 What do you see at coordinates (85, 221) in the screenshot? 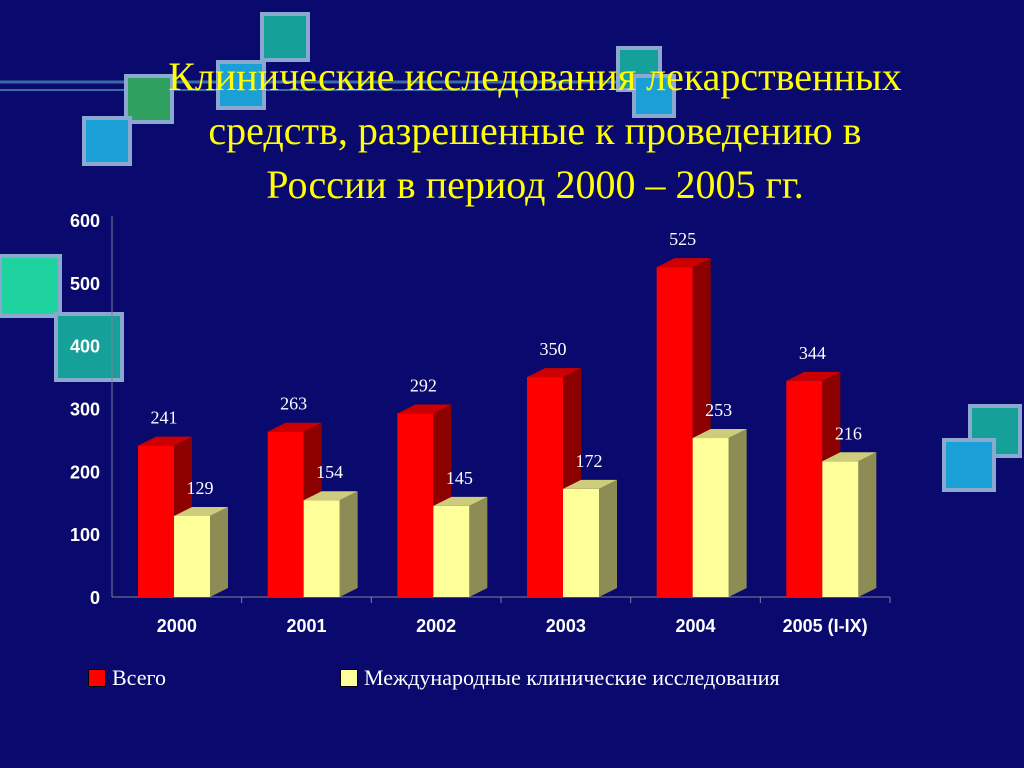
I see `y-tick-label: 600` at bounding box center [85, 221].